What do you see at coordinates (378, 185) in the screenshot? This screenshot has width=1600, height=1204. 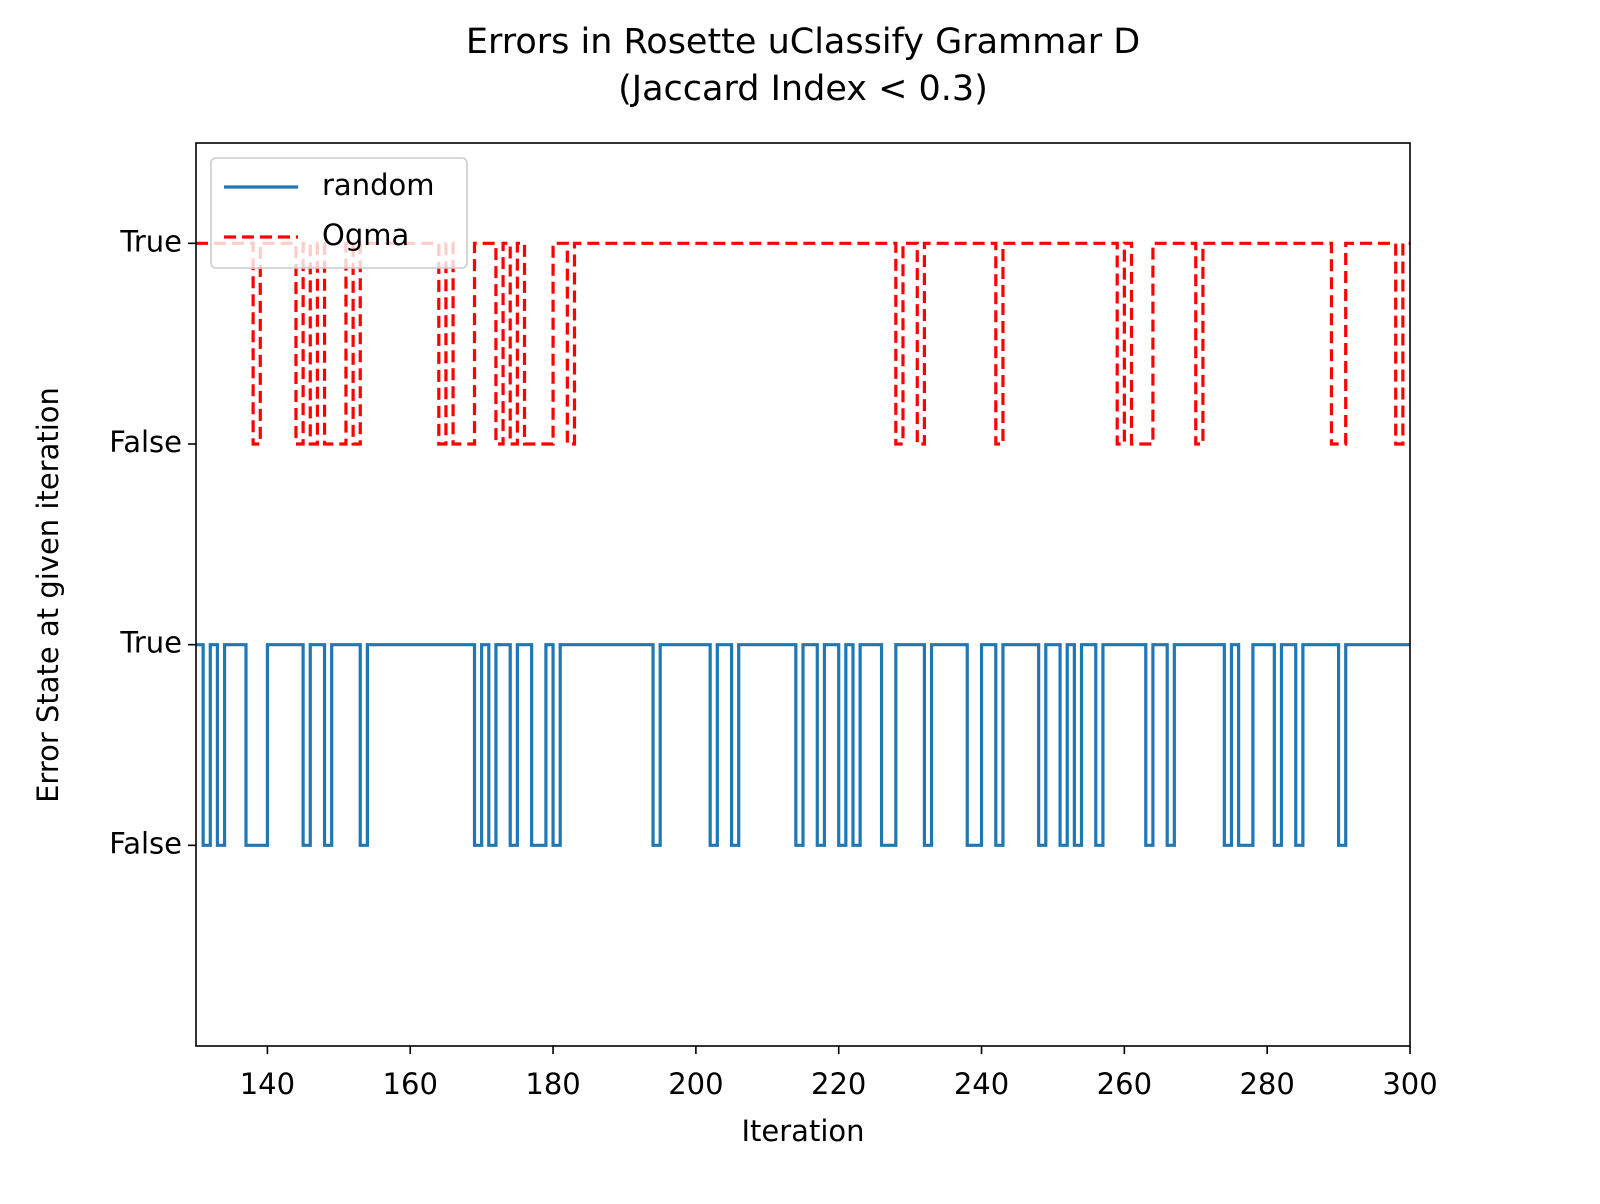 I see `legend-label: random` at bounding box center [378, 185].